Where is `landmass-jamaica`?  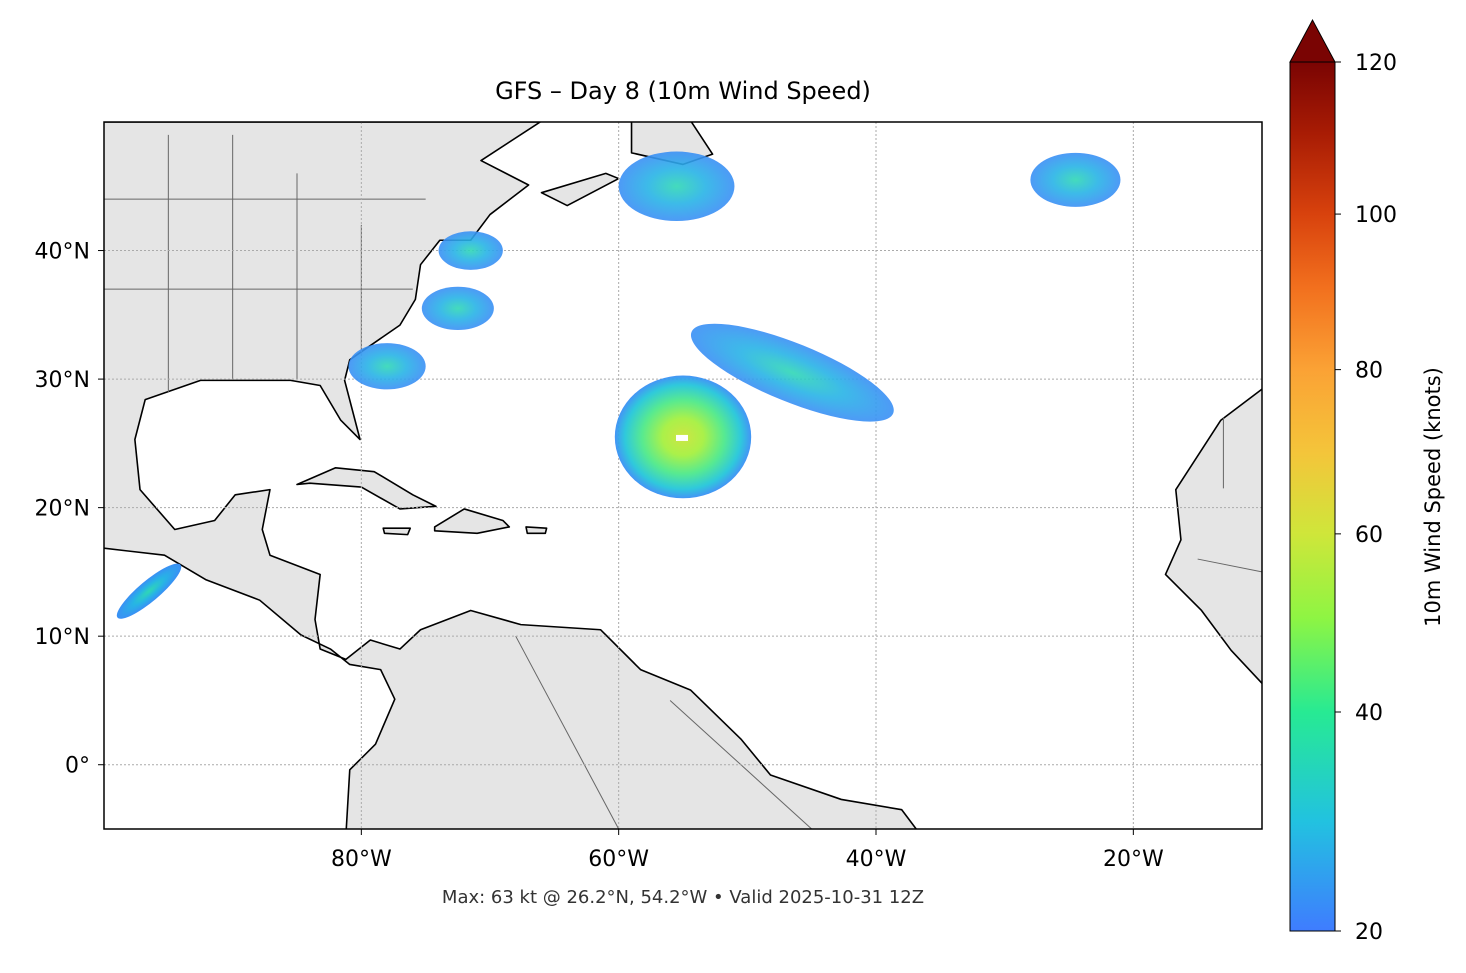
landmass-jamaica is located at coordinates (397, 531).